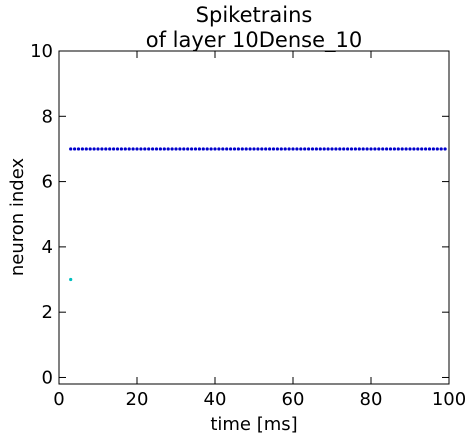  I want to click on x-axis-label: time [ms], so click(253, 424).